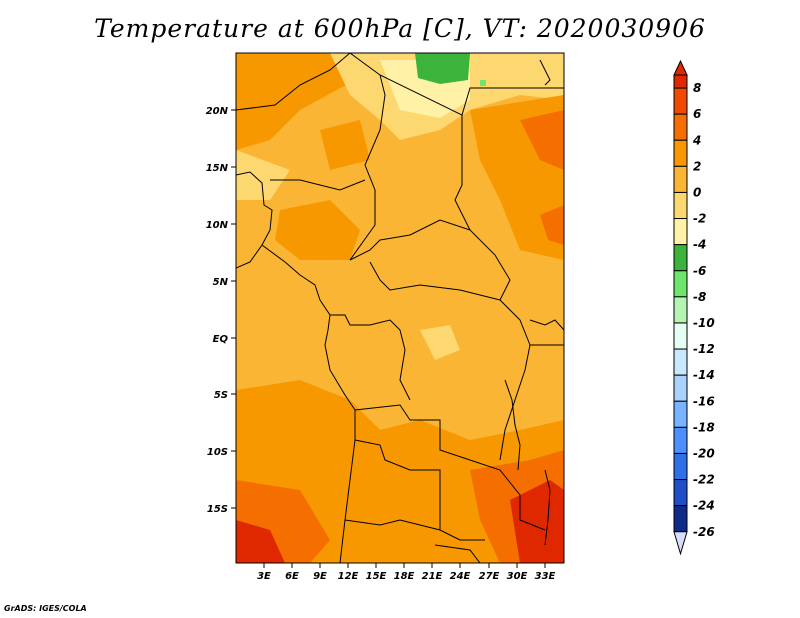 The height and width of the screenshot is (618, 800). I want to click on zambia-border, so click(507, 495).